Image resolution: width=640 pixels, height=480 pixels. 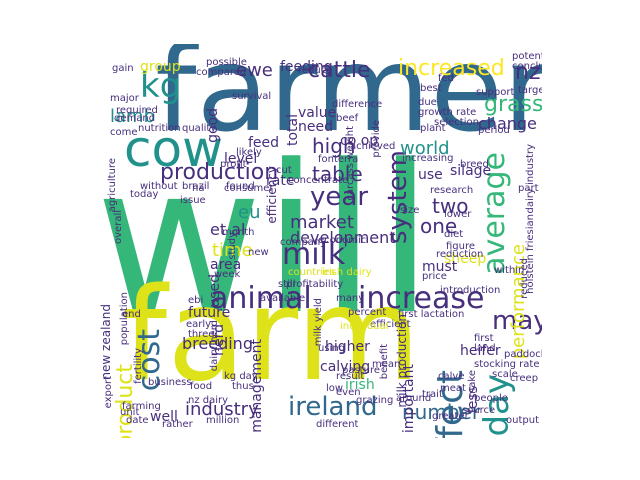 What do you see at coordinates (161, 86) in the screenshot?
I see `cloud-word: kg` at bounding box center [161, 86].